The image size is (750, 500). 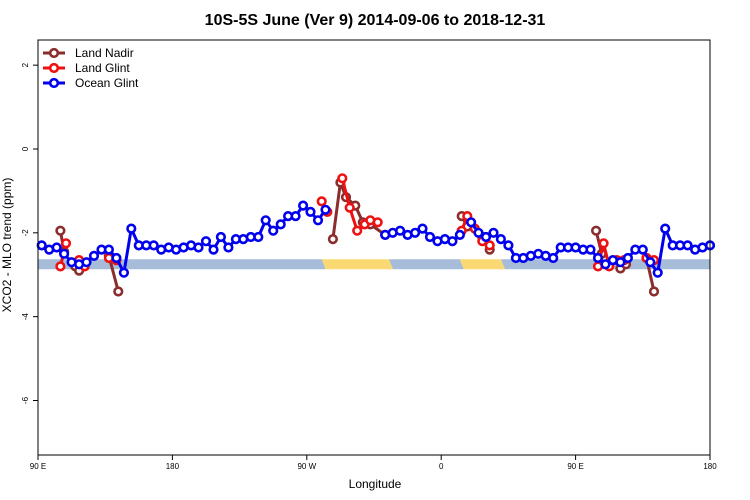 I want to click on legend-label: Land Glint, so click(x=102, y=68).